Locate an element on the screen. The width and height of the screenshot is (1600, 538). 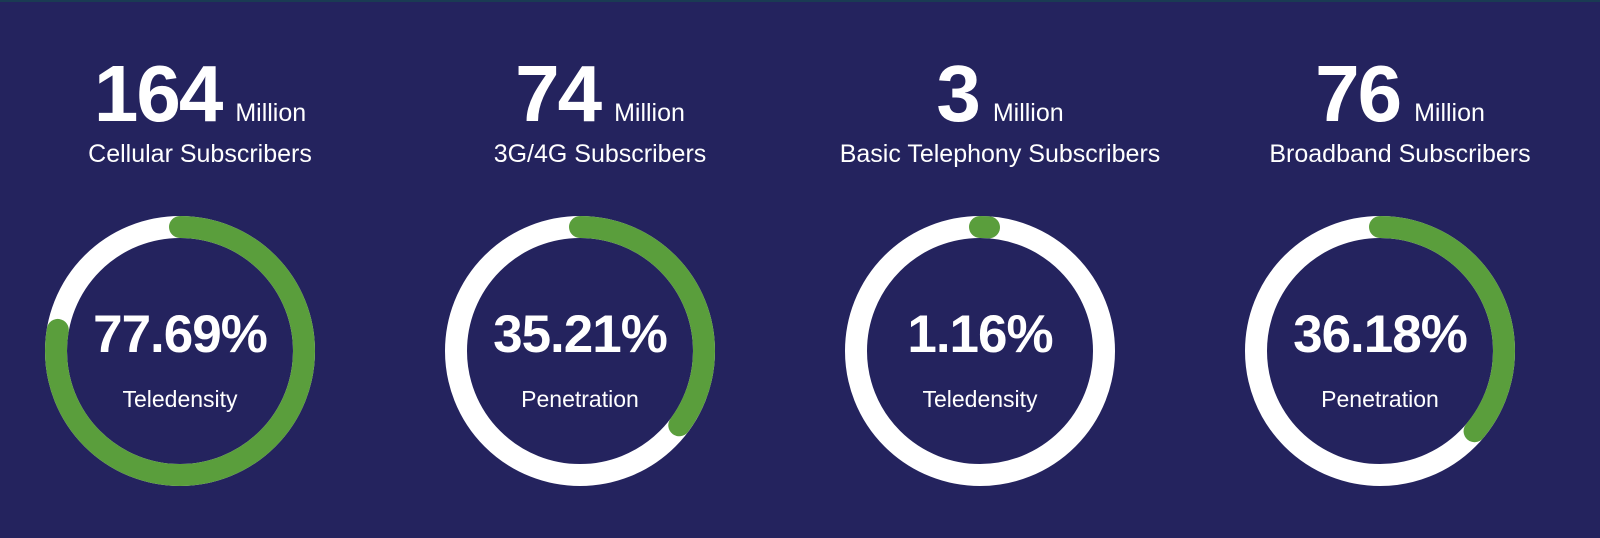
stat-caption: Broadband Subscribers is located at coordinates (1400, 154).